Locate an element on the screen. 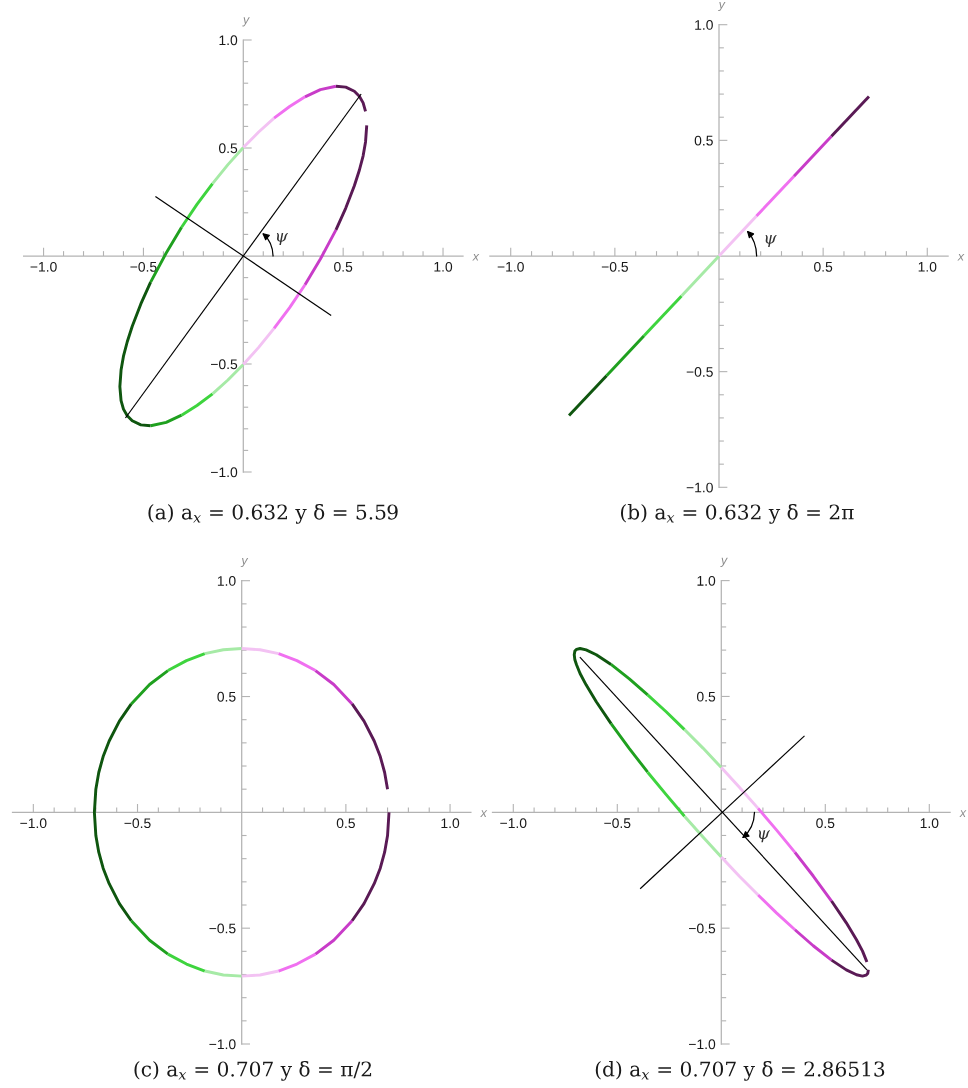  text: (b) a$_{x}$ = 0.632 y δ = 2π is located at coordinates (737, 513).